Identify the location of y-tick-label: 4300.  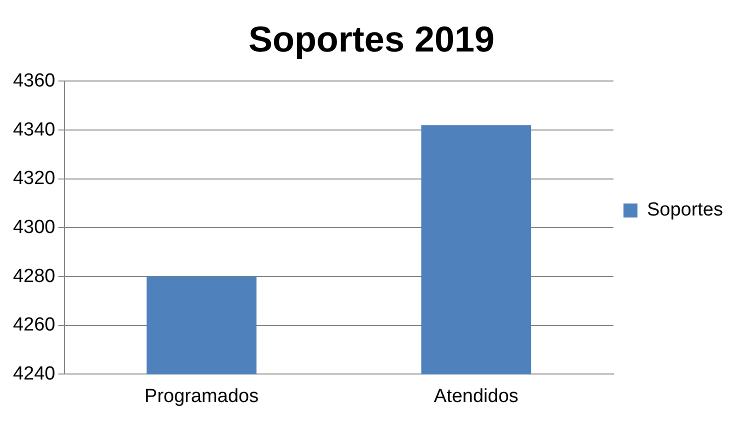
(34, 227).